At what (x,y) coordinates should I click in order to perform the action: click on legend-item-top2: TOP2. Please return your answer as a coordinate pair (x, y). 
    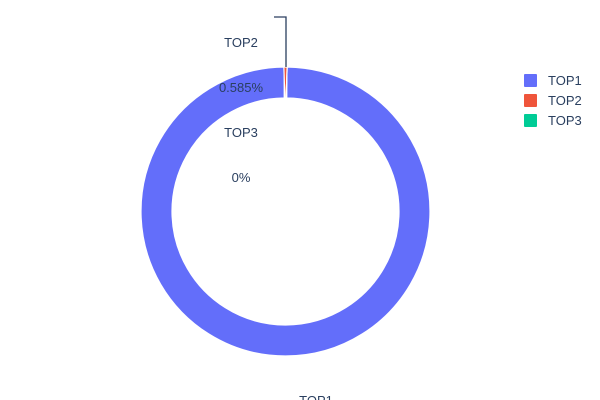
    Looking at the image, I should click on (560, 100).